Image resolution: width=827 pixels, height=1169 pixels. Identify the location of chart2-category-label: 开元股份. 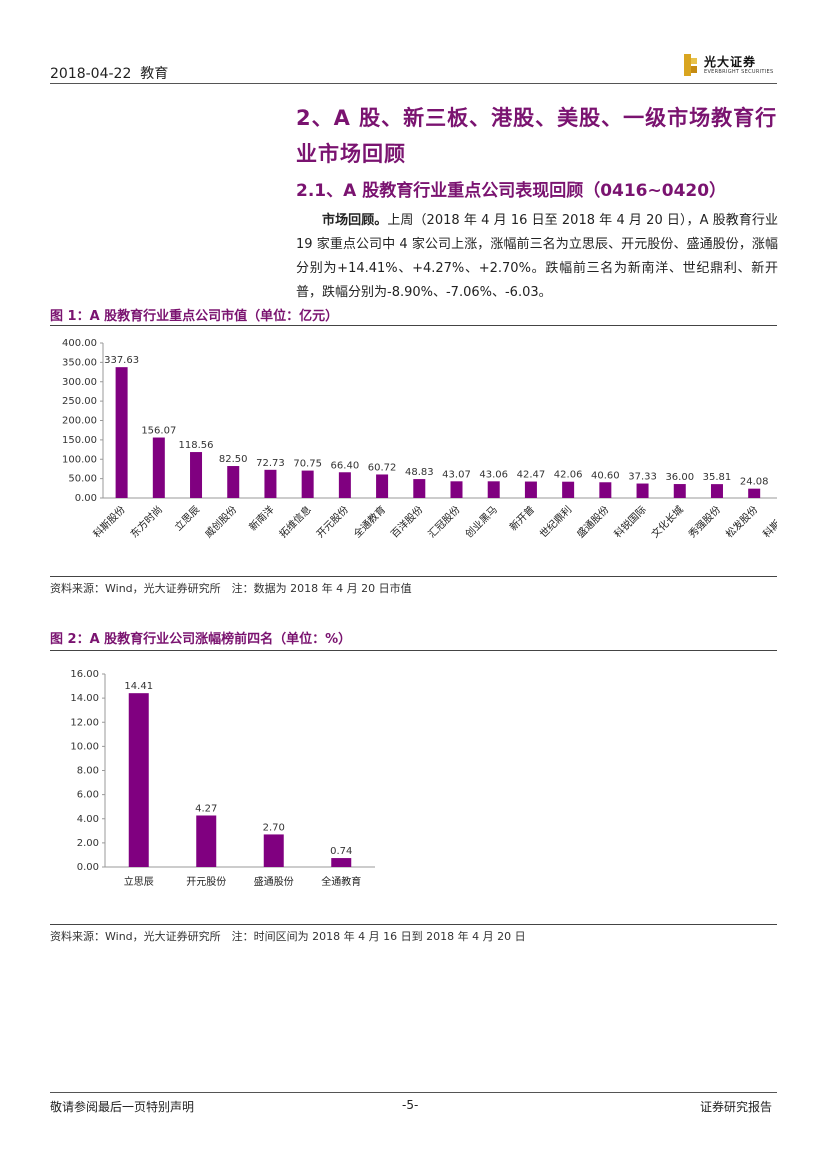
(206, 882).